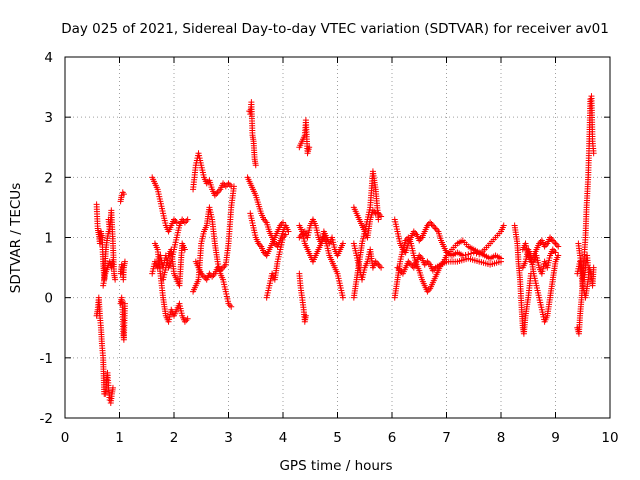 This screenshot has height=480, width=640. Describe the element at coordinates (555, 438) in the screenshot. I see `x-tick-label: 9` at that location.